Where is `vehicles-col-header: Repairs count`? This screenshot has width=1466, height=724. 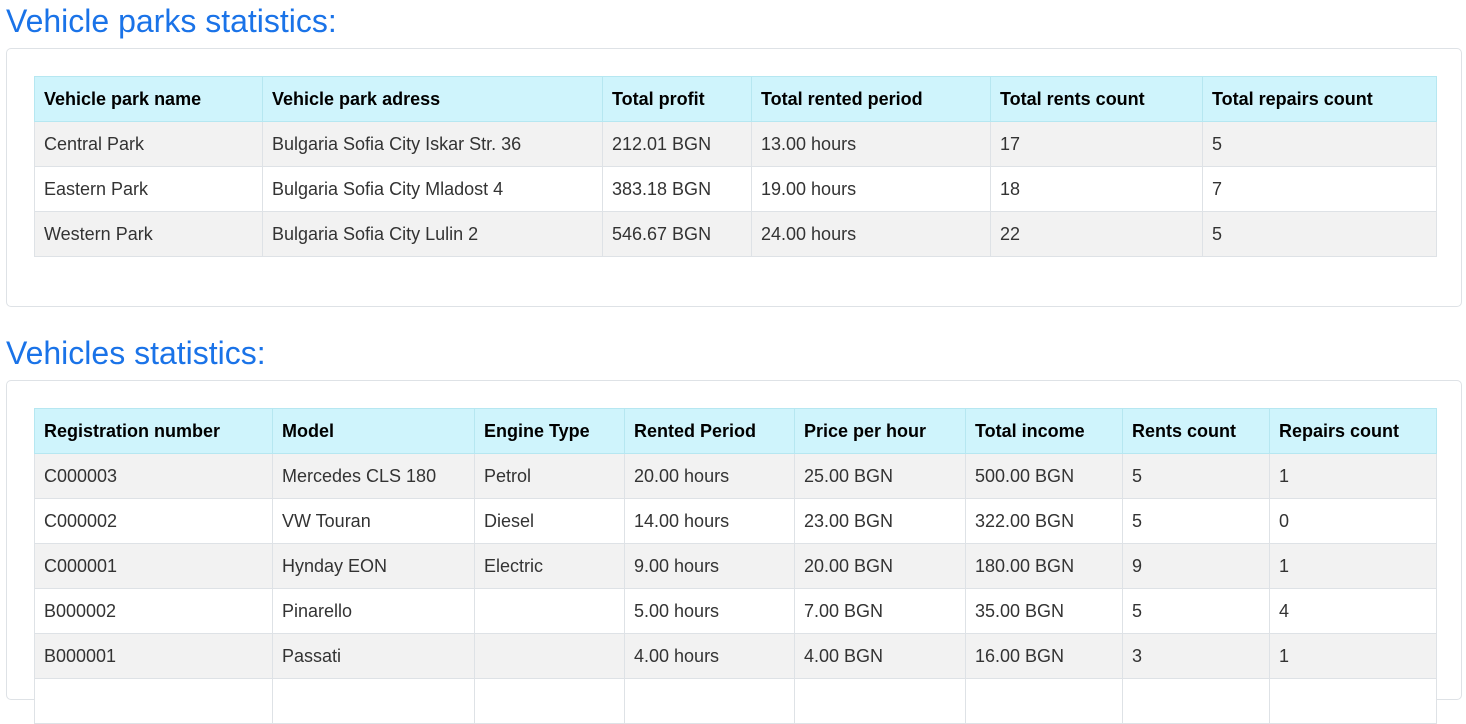 vehicles-col-header: Repairs count is located at coordinates (1353, 431).